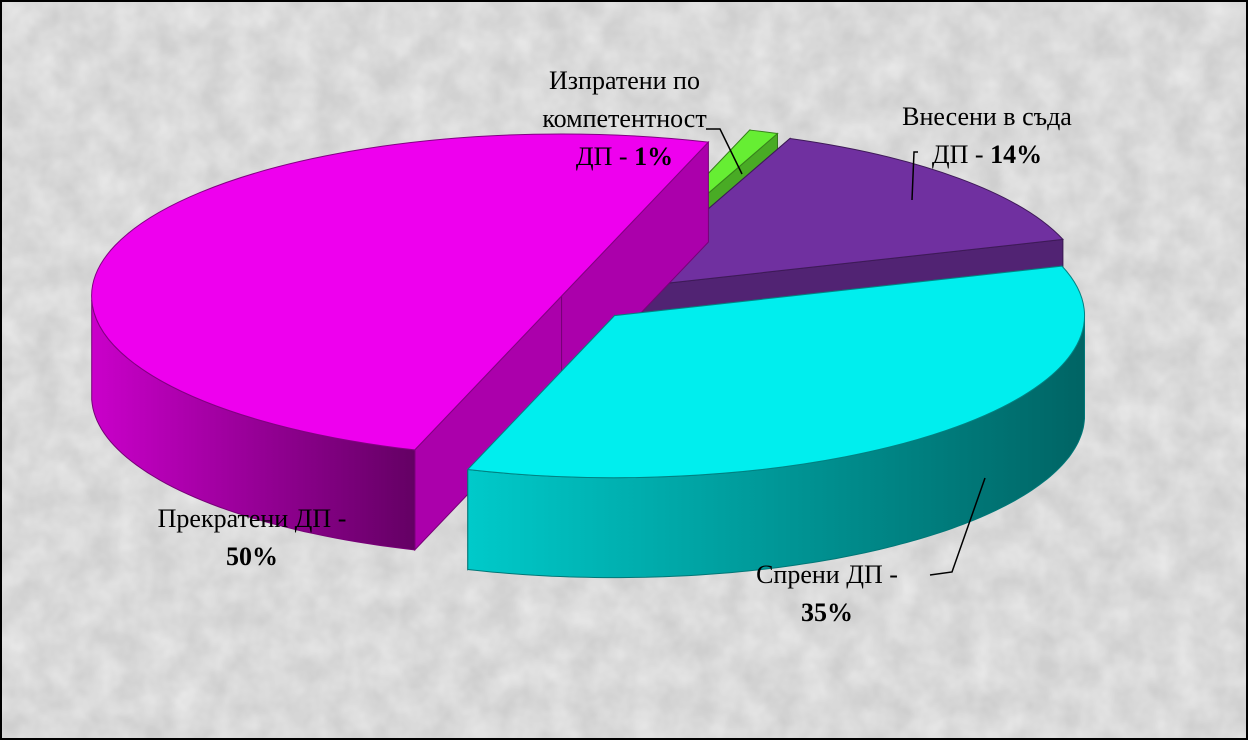  What do you see at coordinates (654, 156) in the screenshot?
I see `slice-value: 1%` at bounding box center [654, 156].